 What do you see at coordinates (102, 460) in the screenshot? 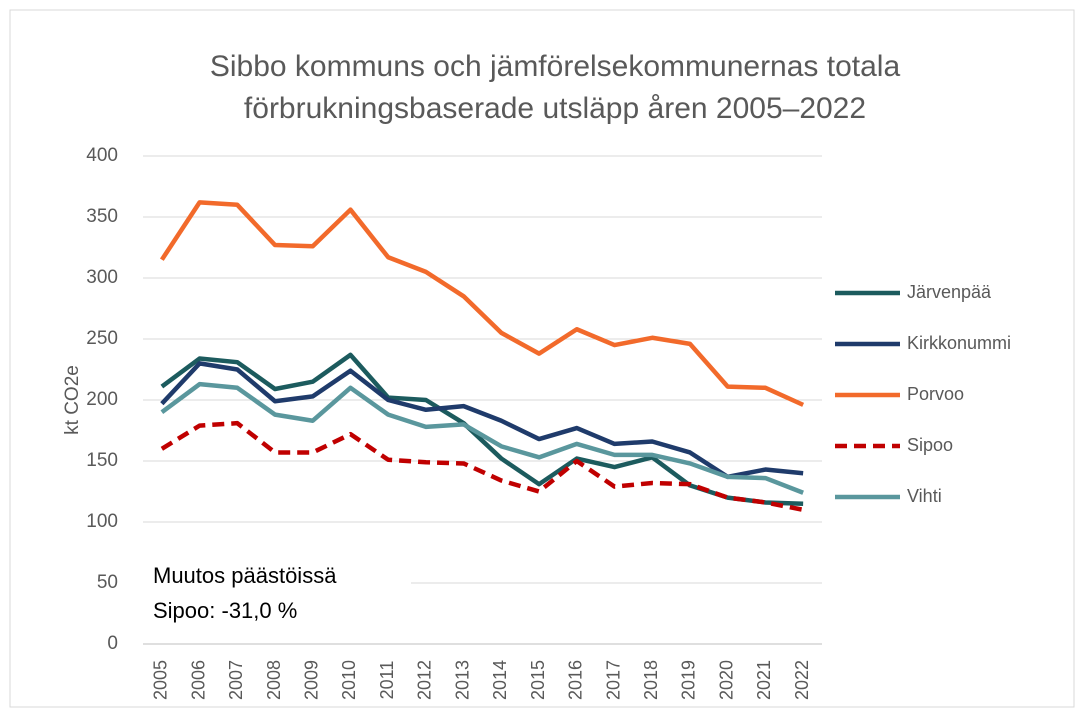
I see `y-tick-label: 150` at bounding box center [102, 460].